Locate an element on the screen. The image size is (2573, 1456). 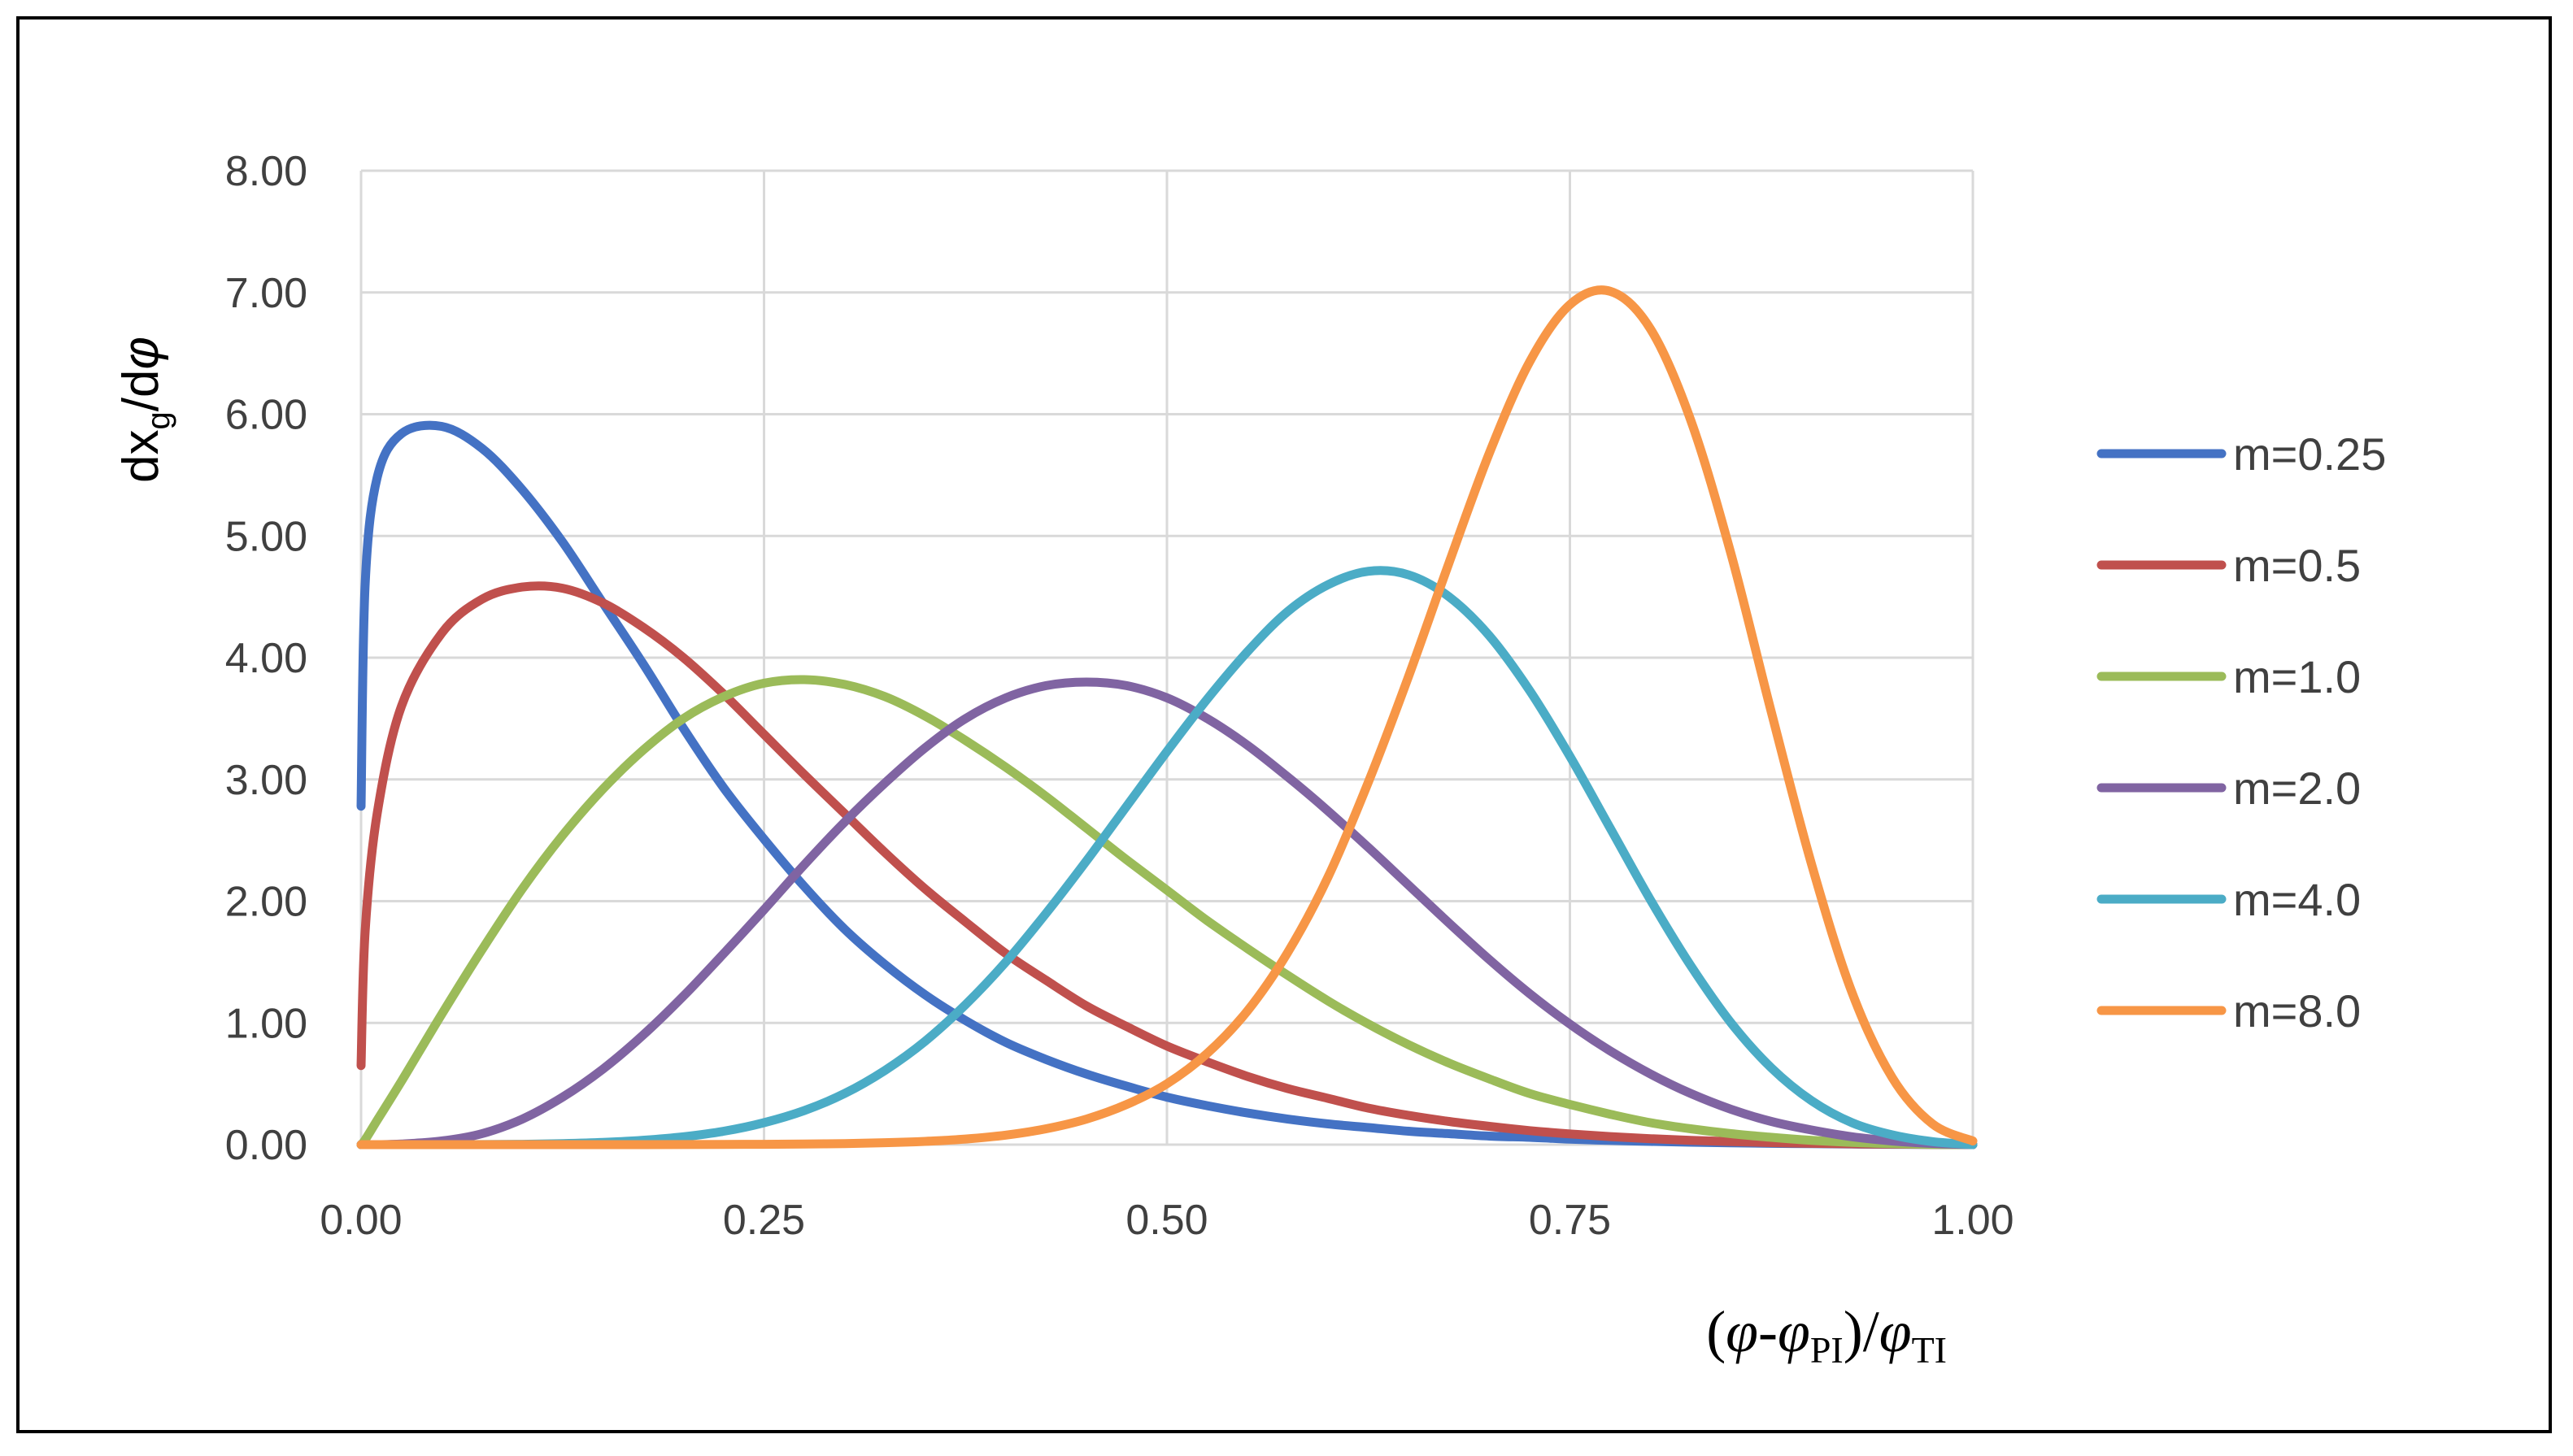
y-tick-label: 7.00 is located at coordinates (266, 294).